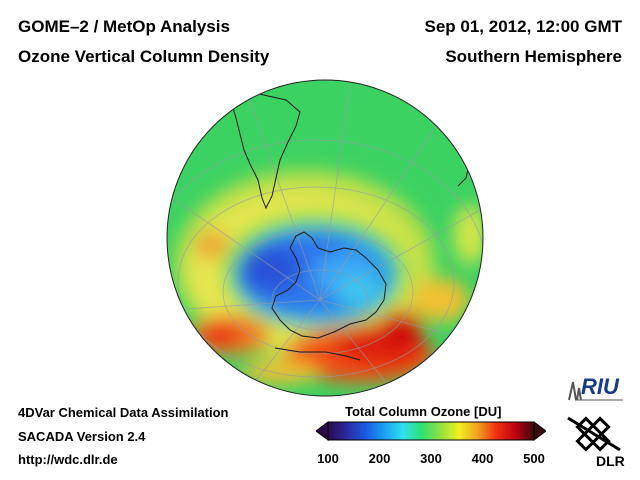 The height and width of the screenshot is (480, 640). Describe the element at coordinates (322, 431) in the screenshot. I see `colorbar-low-arrow` at that location.